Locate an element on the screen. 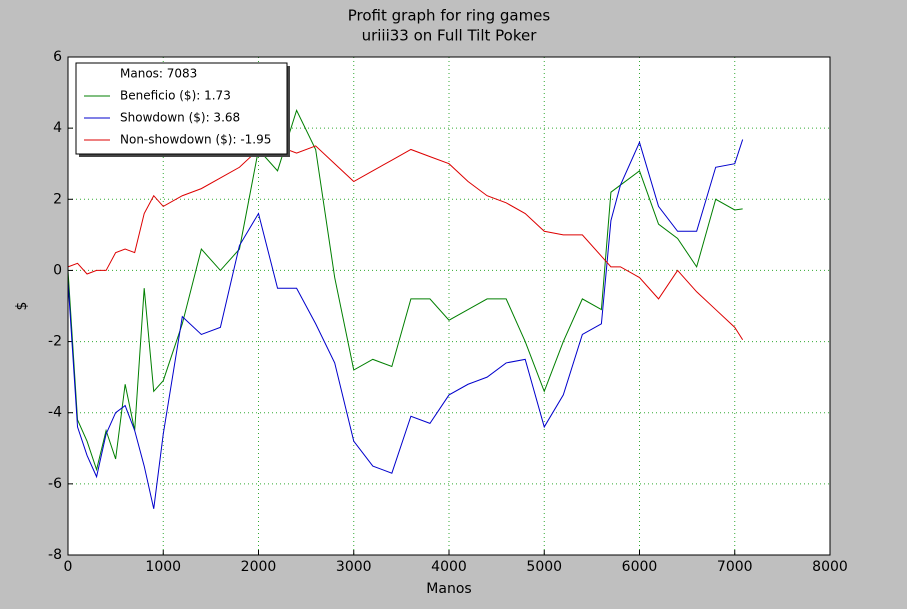 Image resolution: width=907 pixels, height=609 pixels. legend-box is located at coordinates (181, 108).